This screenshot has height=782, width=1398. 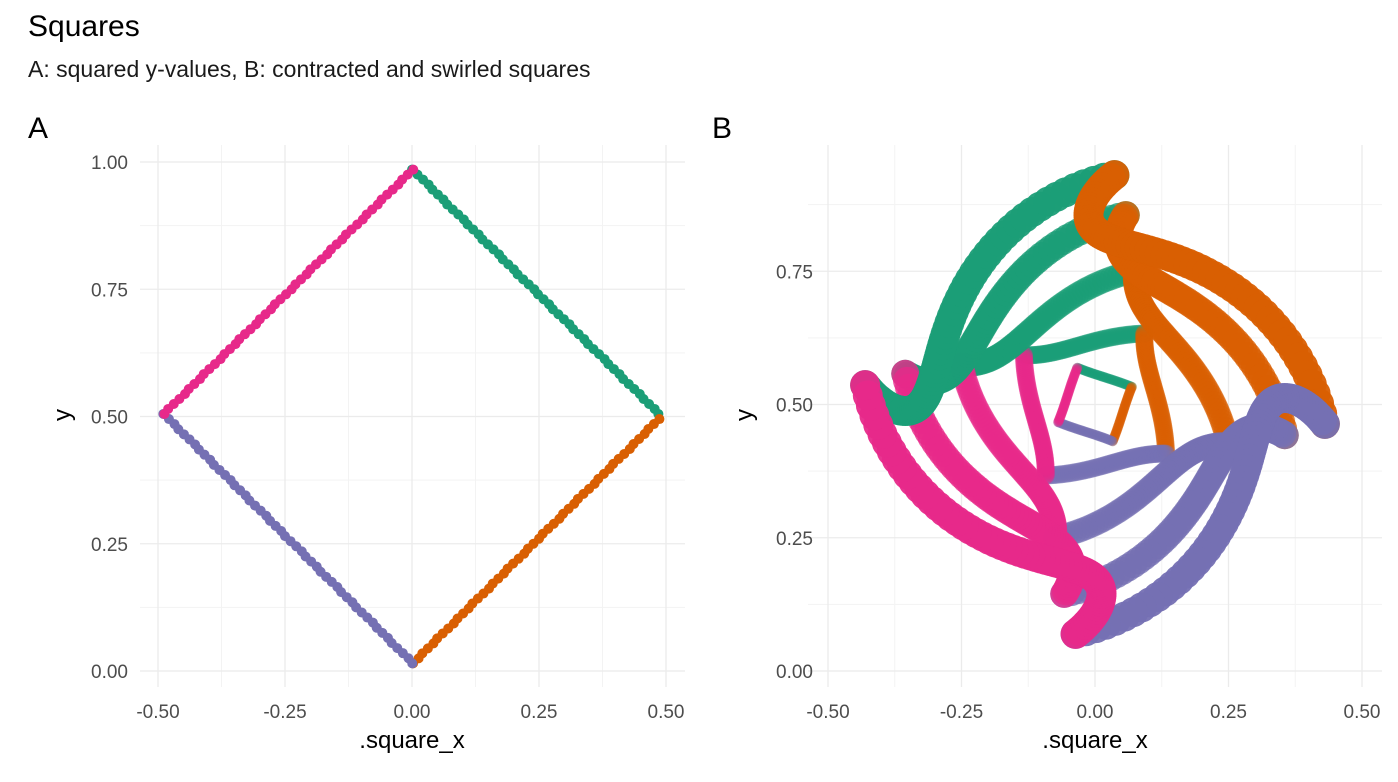 What do you see at coordinates (38, 128) in the screenshot?
I see `panel-a-tag: A` at bounding box center [38, 128].